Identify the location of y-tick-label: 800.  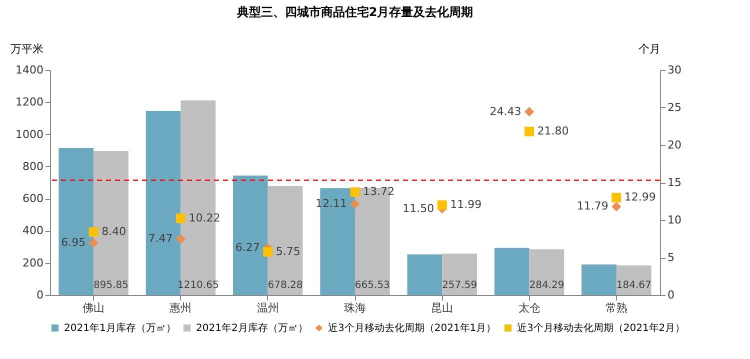
(33, 166).